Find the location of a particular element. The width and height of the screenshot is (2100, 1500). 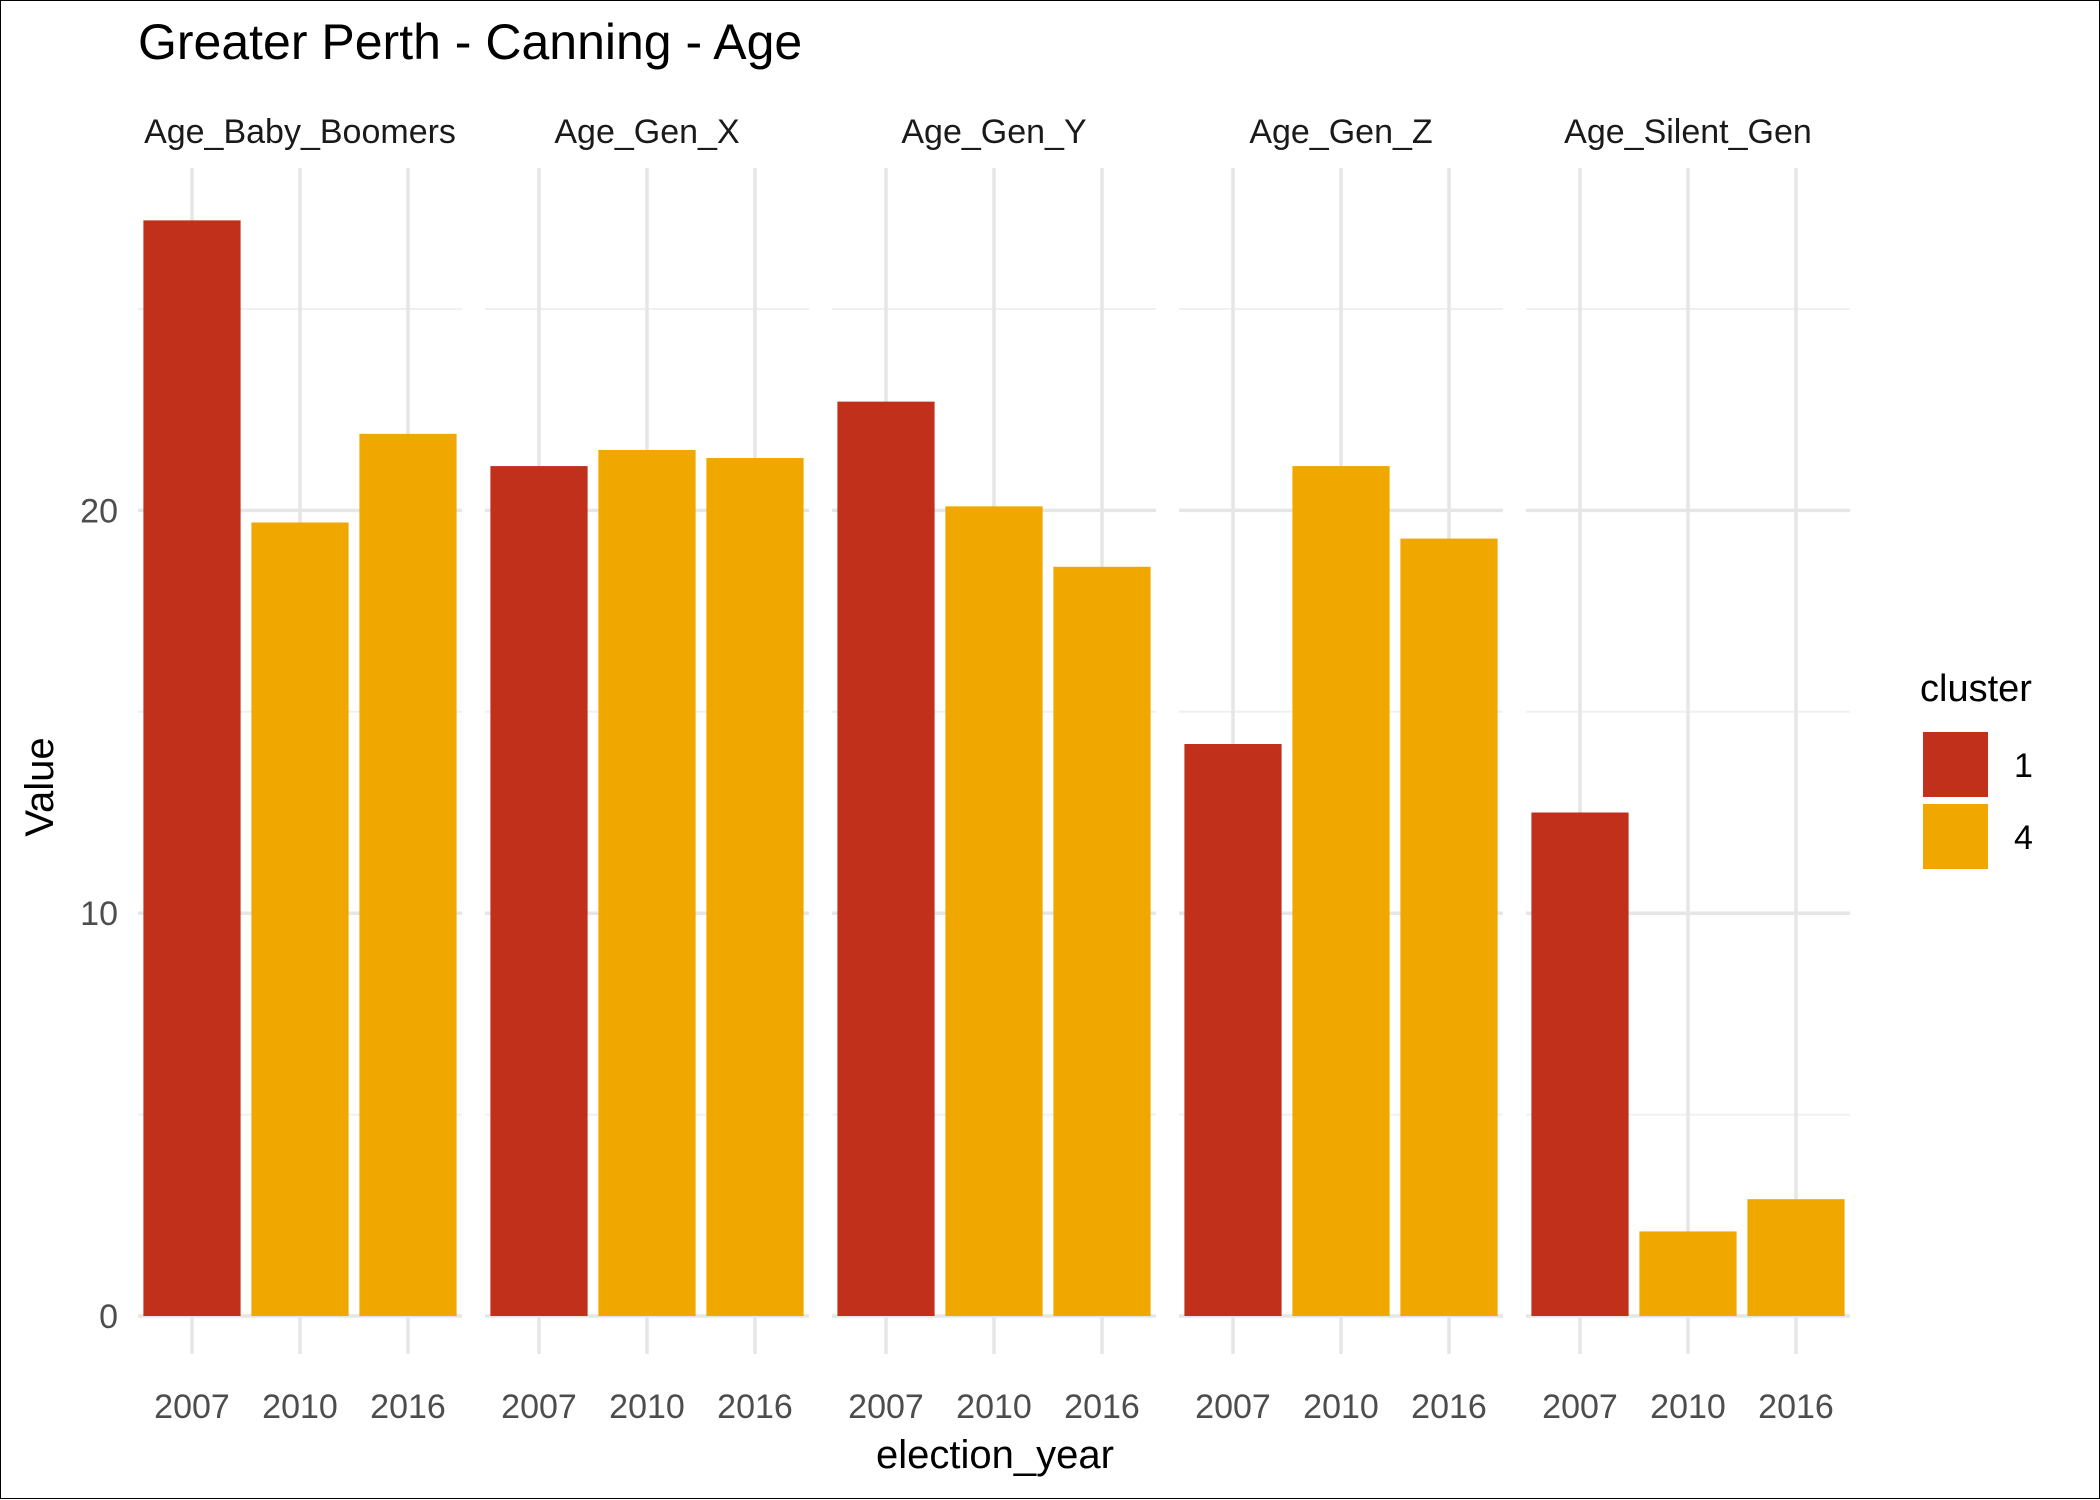

facet-strip-label: Age_Silent_Gen is located at coordinates (1688, 132).